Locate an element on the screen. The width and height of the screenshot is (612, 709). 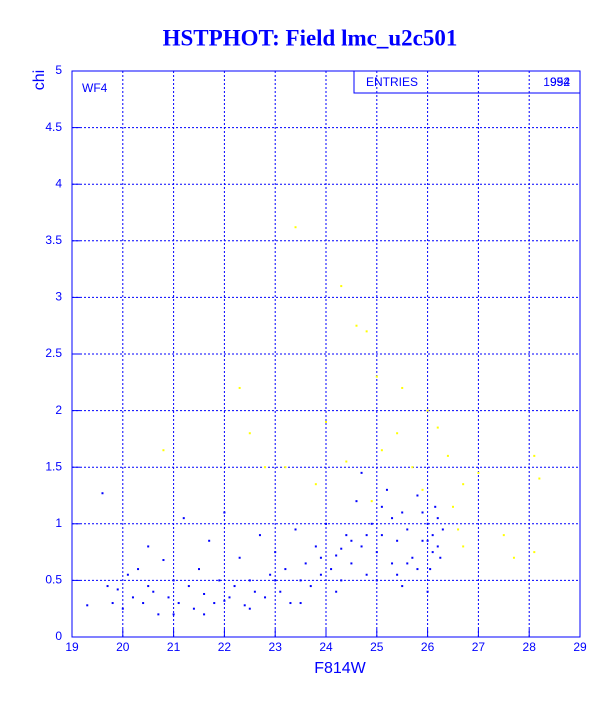
x-tick-label: 26 is located at coordinates (428, 647).